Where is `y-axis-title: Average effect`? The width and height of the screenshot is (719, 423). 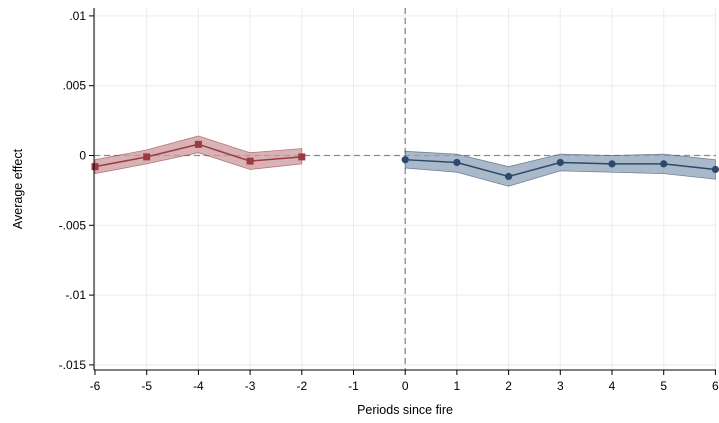
y-axis-title: Average effect is located at coordinates (18, 188).